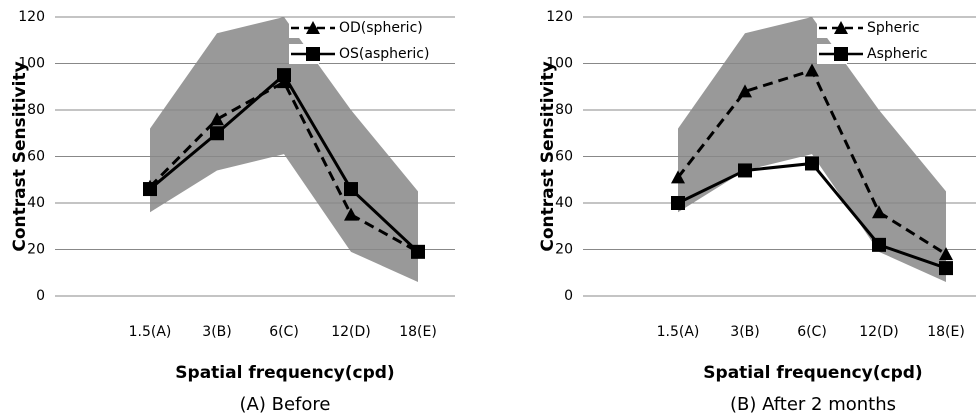 Image resolution: width=976 pixels, height=419 pixels. What do you see at coordinates (283, 167) in the screenshot?
I see `series-line` at bounding box center [283, 167].